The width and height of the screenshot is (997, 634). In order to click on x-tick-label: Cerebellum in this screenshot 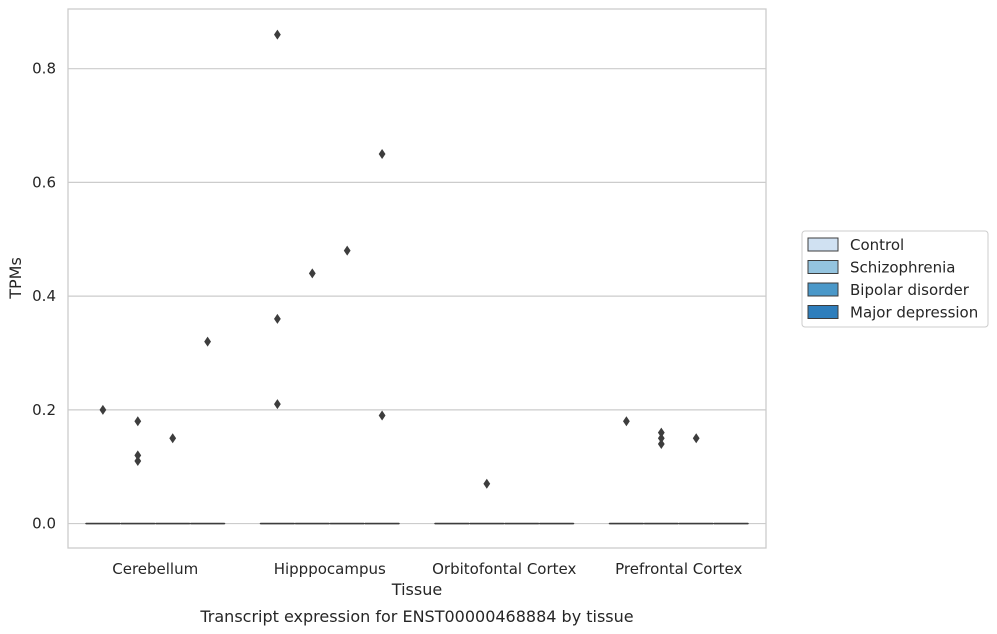, I will do `click(155, 569)`.